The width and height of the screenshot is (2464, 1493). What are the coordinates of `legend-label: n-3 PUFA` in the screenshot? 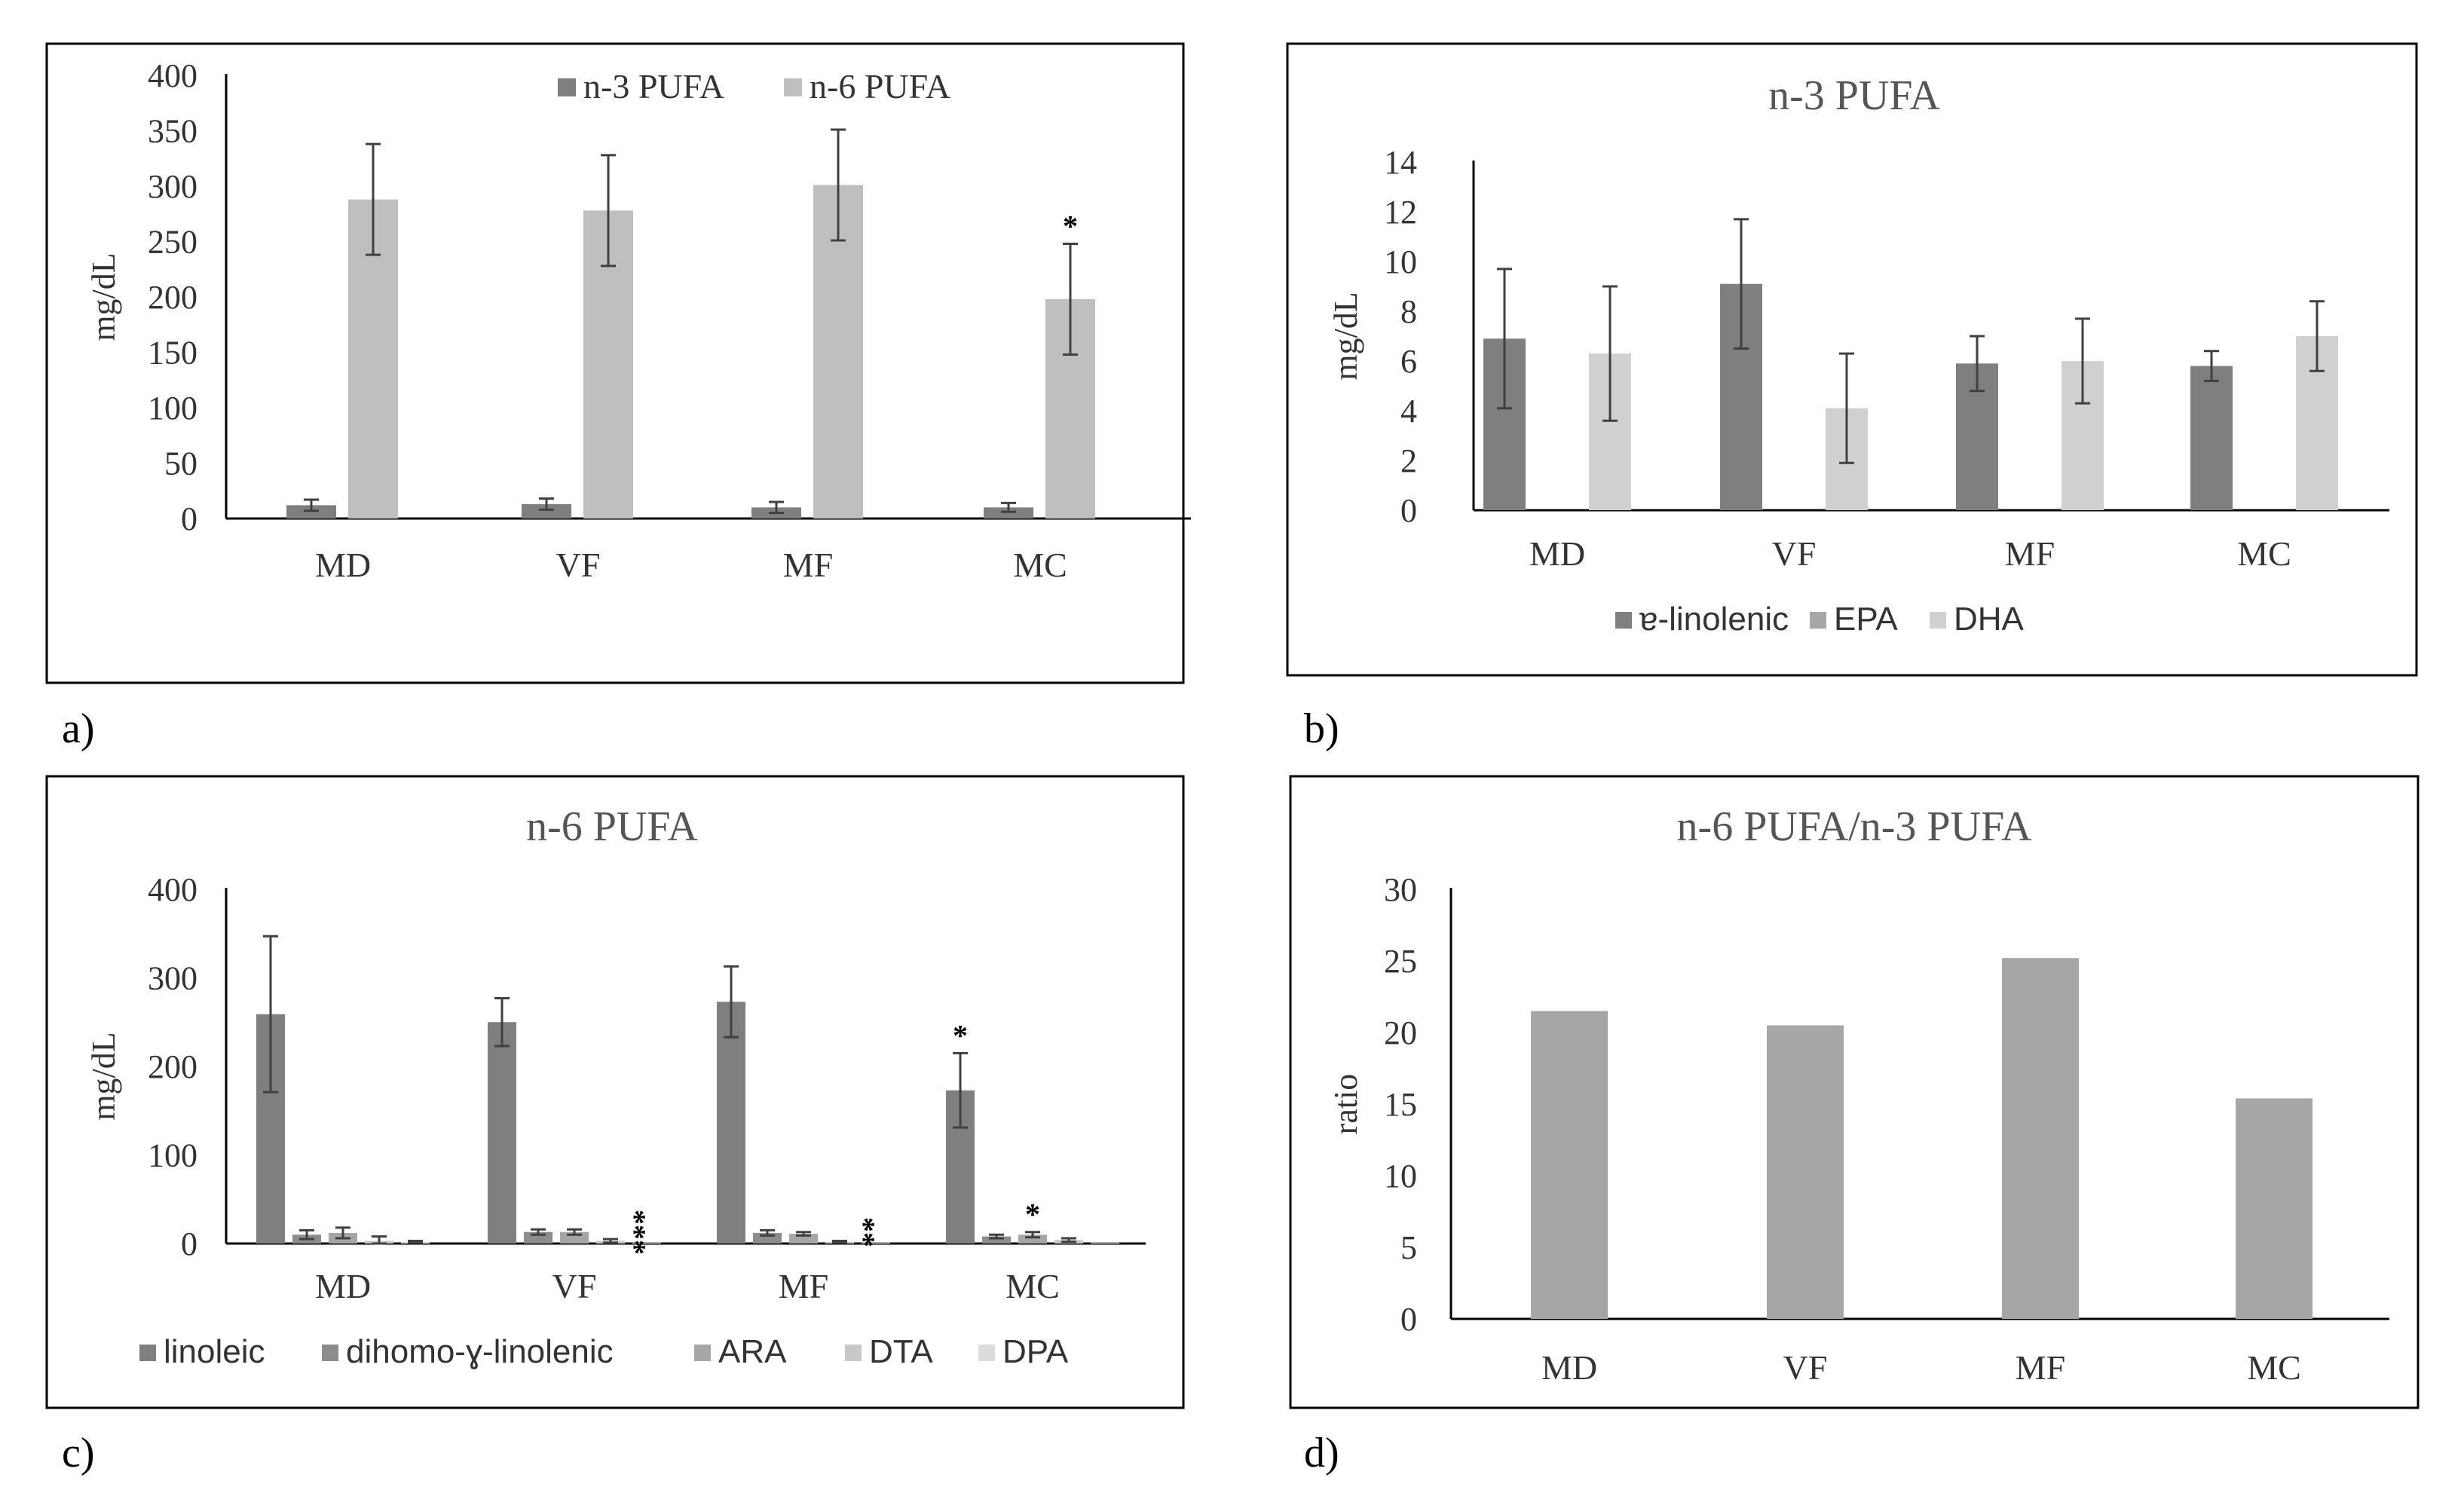 It's located at (653, 86).